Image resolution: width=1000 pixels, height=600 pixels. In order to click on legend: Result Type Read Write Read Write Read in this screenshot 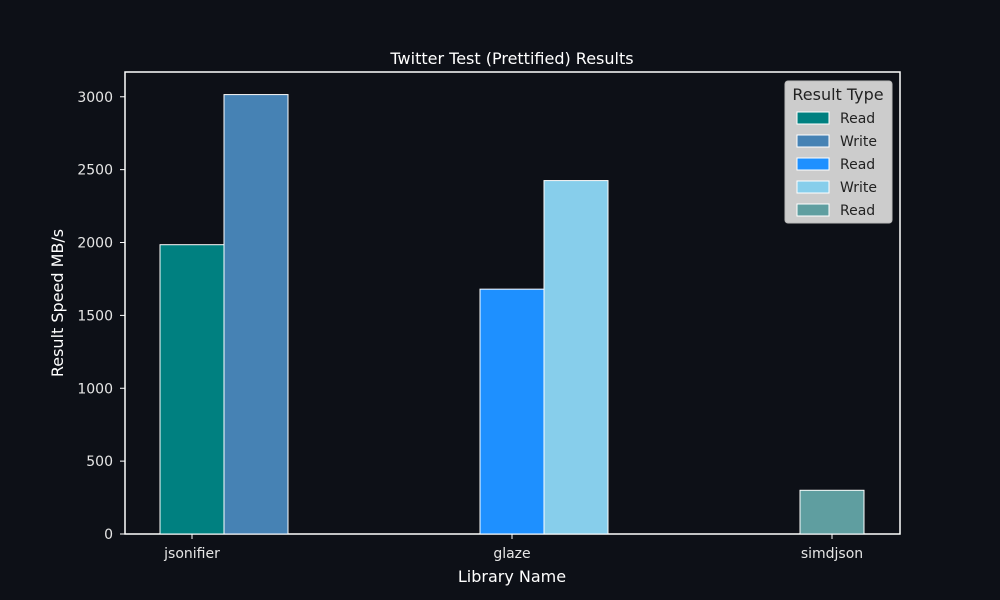, I will do `click(838, 152)`.